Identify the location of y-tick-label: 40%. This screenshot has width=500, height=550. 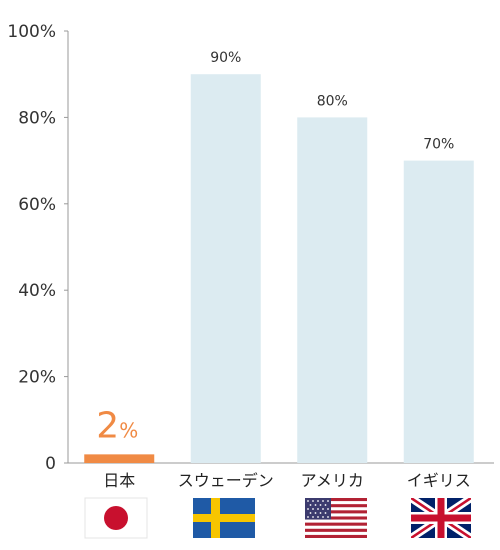
(37, 291).